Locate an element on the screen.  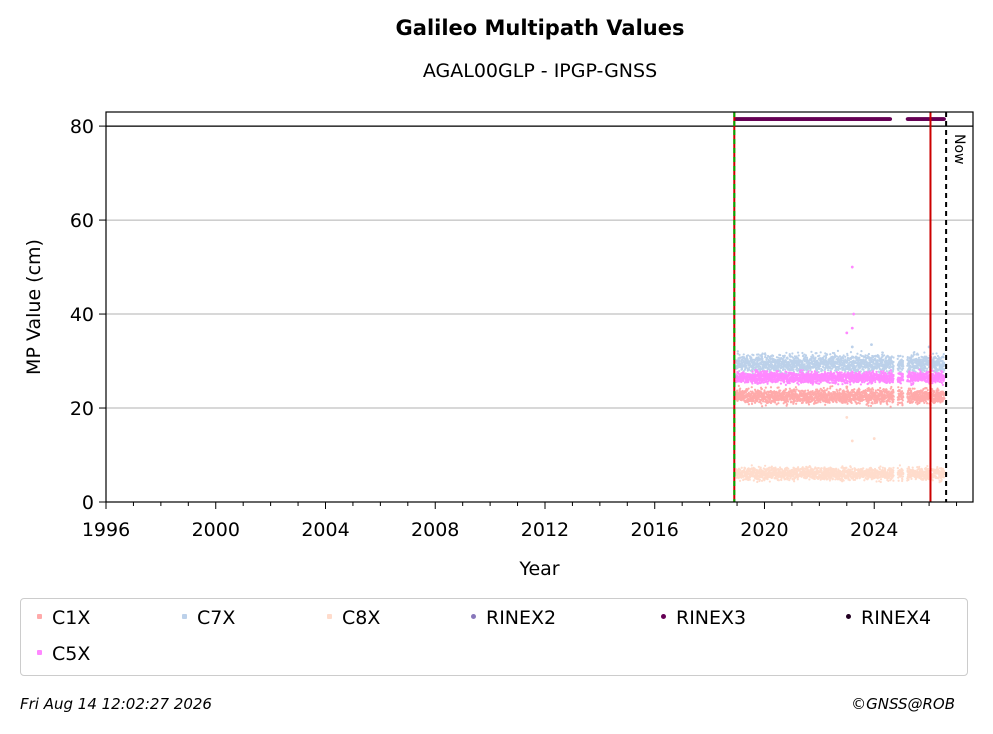
chart-title: Galileo Multipath Values is located at coordinates (540, 28).